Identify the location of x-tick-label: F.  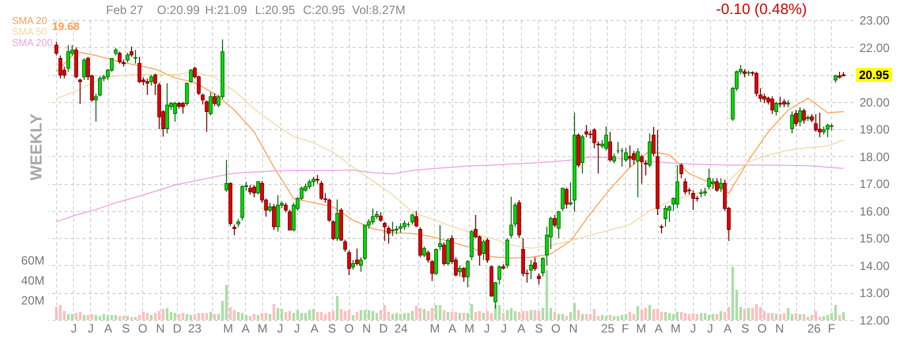
(625, 329).